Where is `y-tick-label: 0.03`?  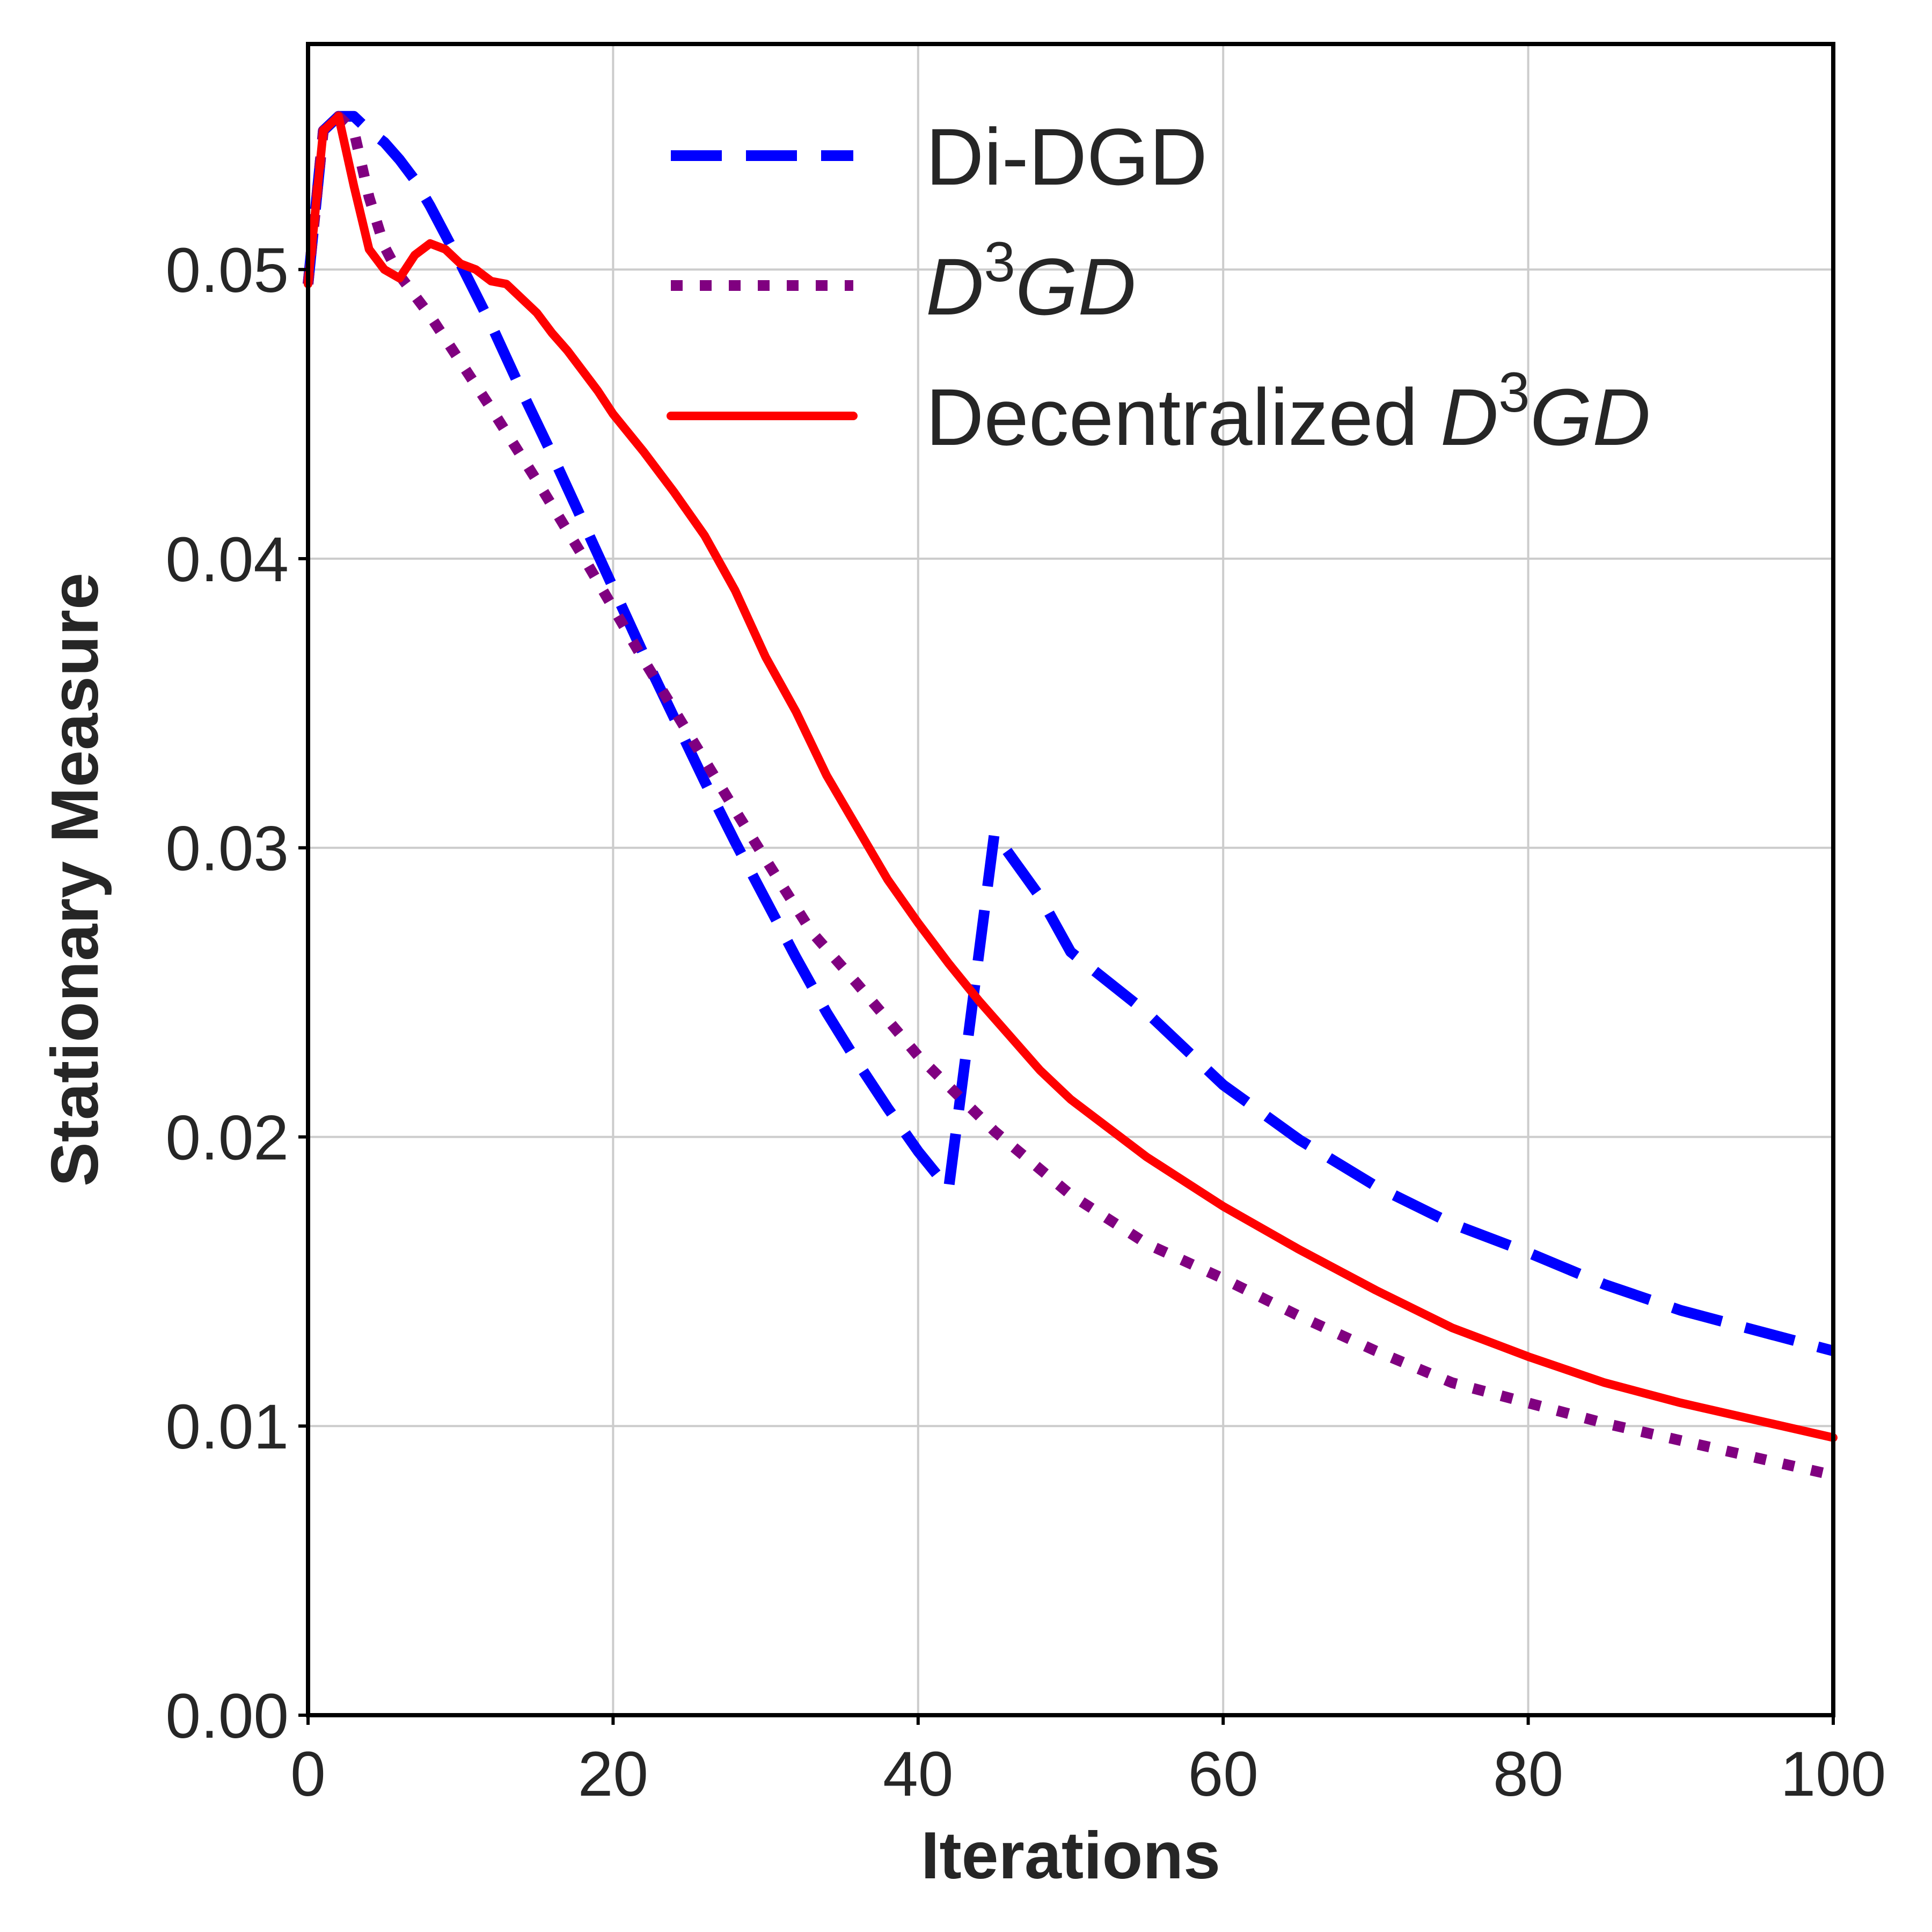 y-tick-label: 0.03 is located at coordinates (227, 849).